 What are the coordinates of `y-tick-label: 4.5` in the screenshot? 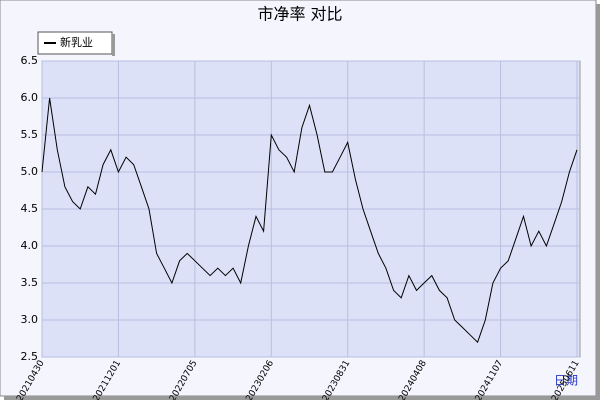 It's located at (30, 208).